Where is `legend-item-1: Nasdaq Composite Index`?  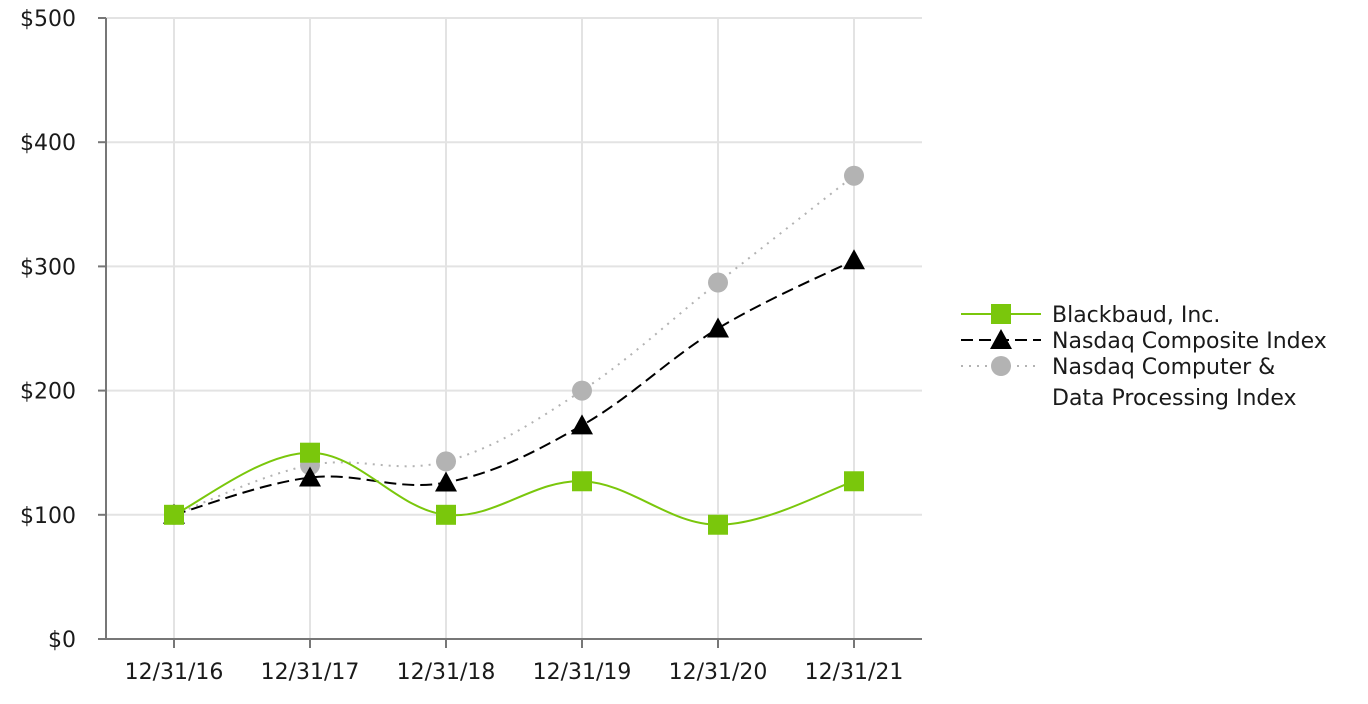 legend-item-1: Nasdaq Composite Index is located at coordinates (1144, 341).